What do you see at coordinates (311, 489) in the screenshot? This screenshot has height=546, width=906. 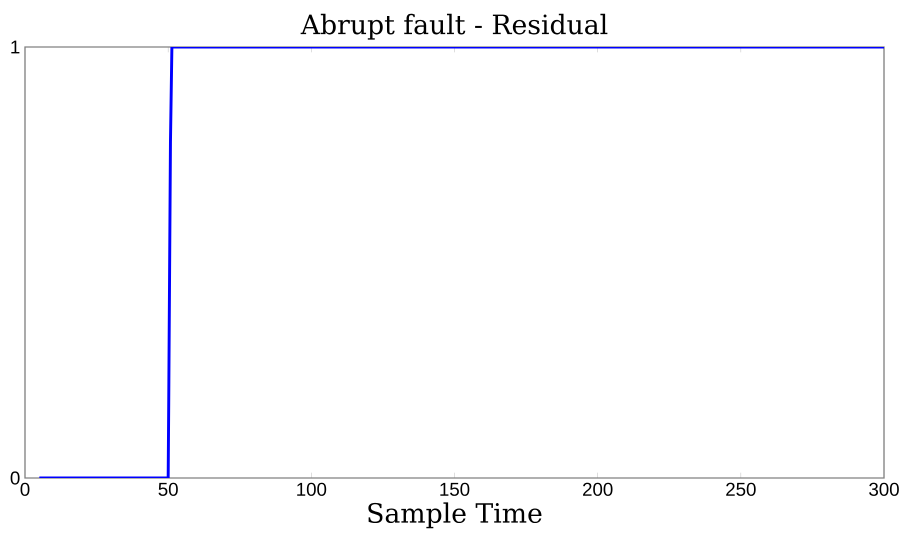 I see `x-tick-label: 100` at bounding box center [311, 489].